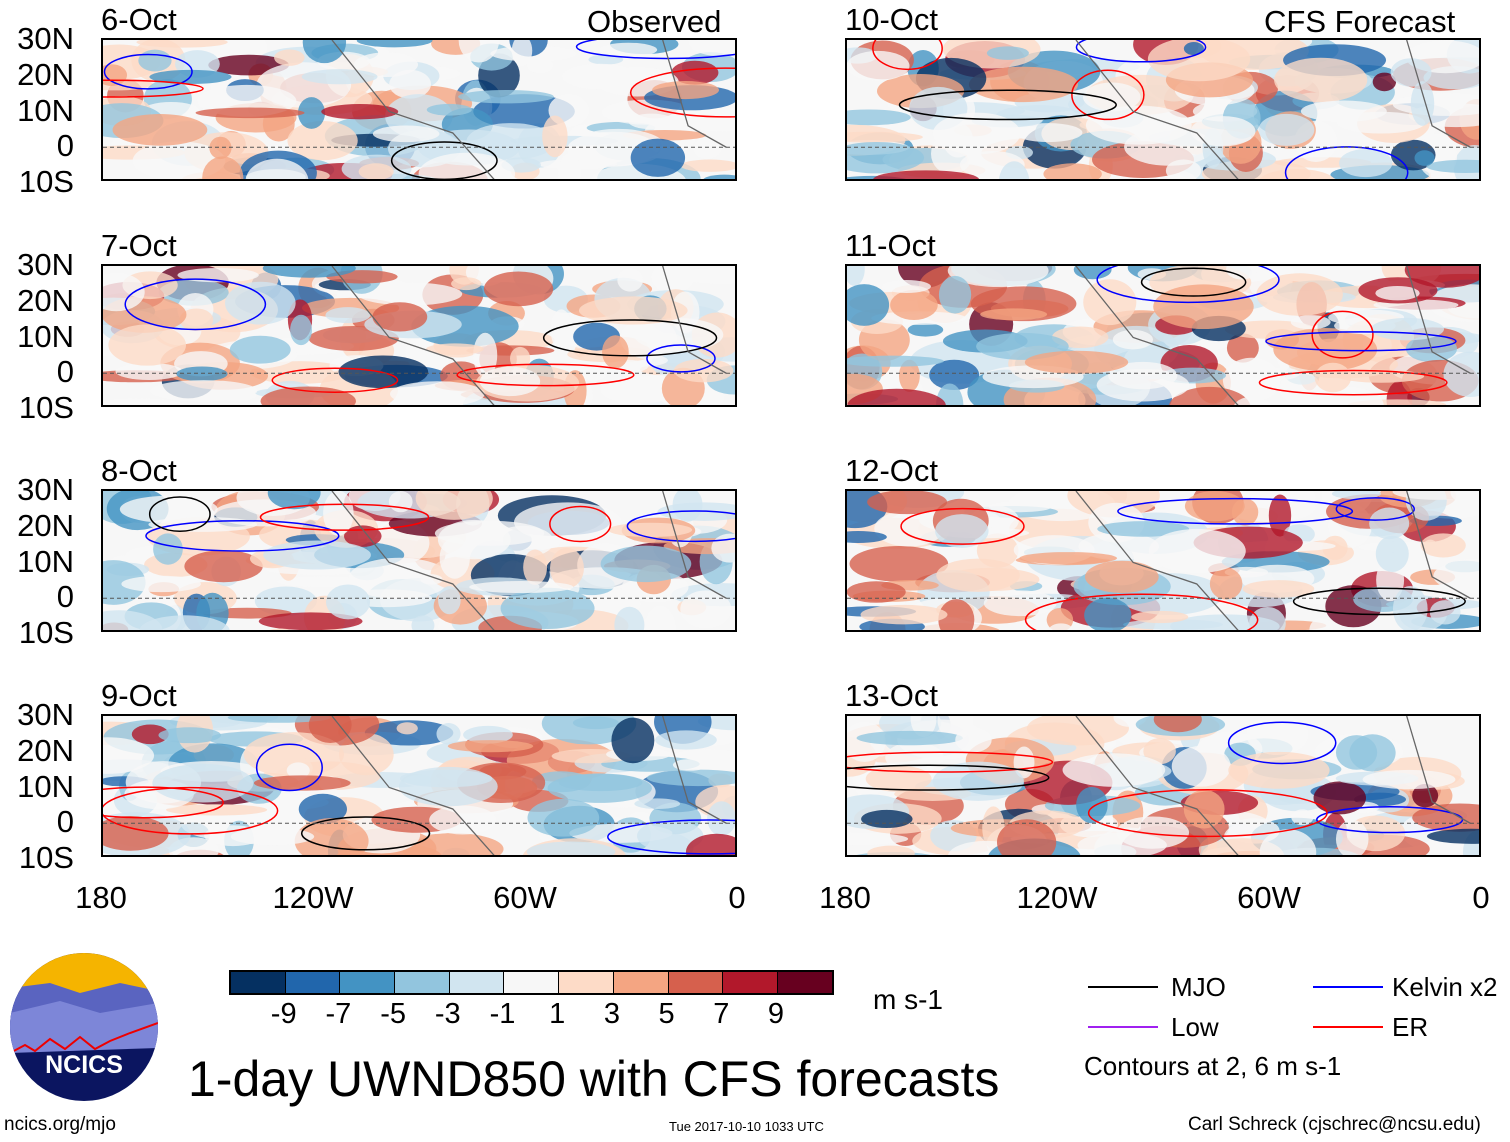 This screenshot has width=1510, height=1142. I want to click on legend-low-line, so click(1123, 1027).